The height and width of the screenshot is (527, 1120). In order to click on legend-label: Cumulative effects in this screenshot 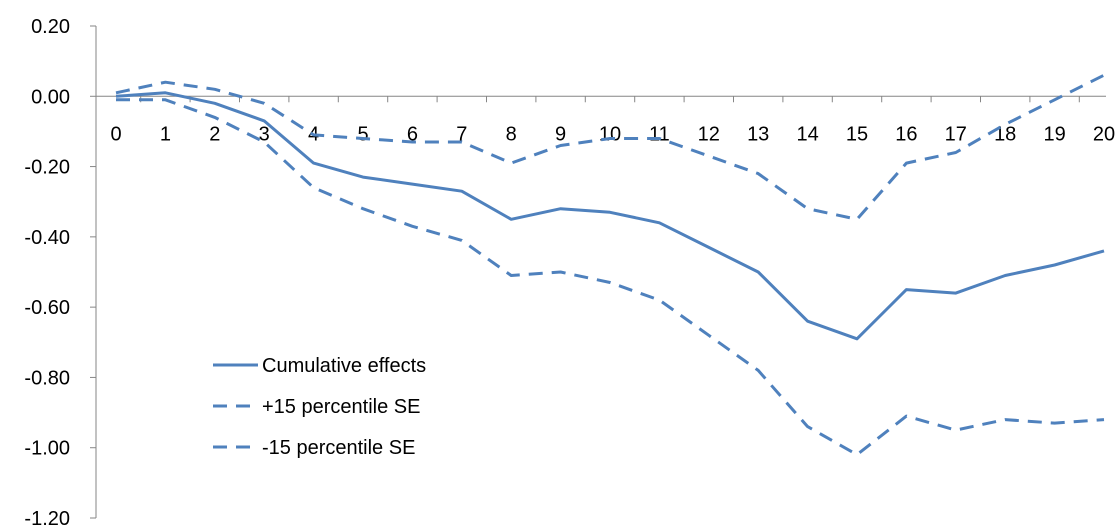, I will do `click(344, 366)`.